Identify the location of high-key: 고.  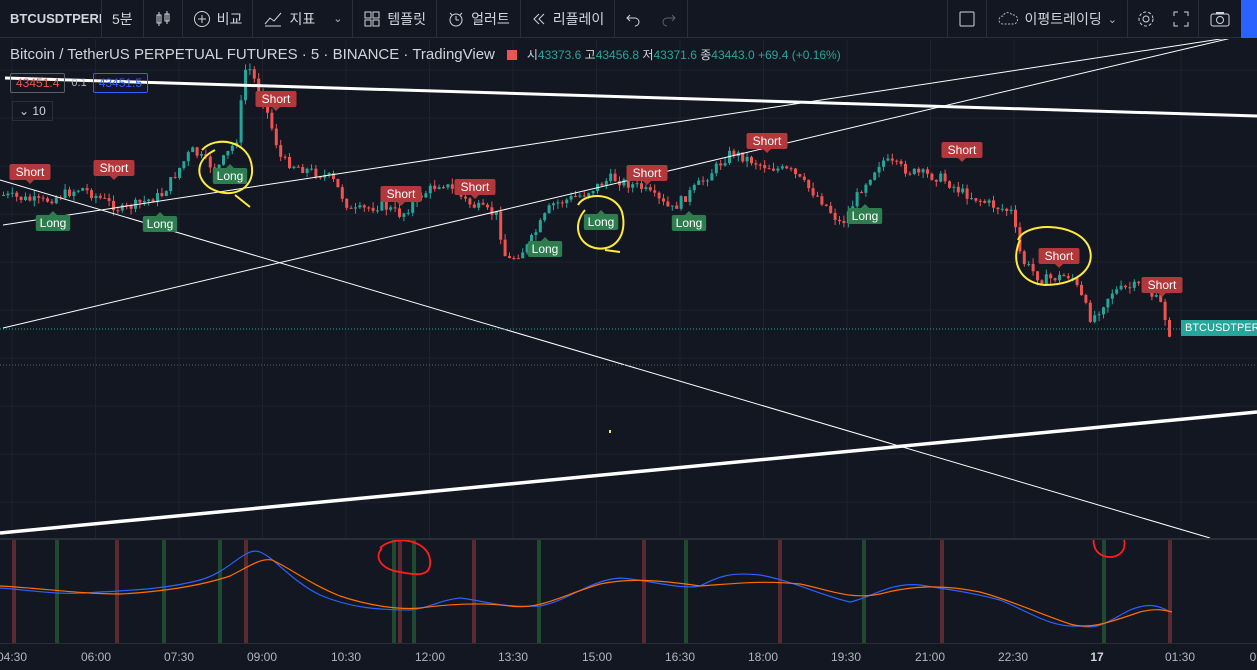
(590, 55).